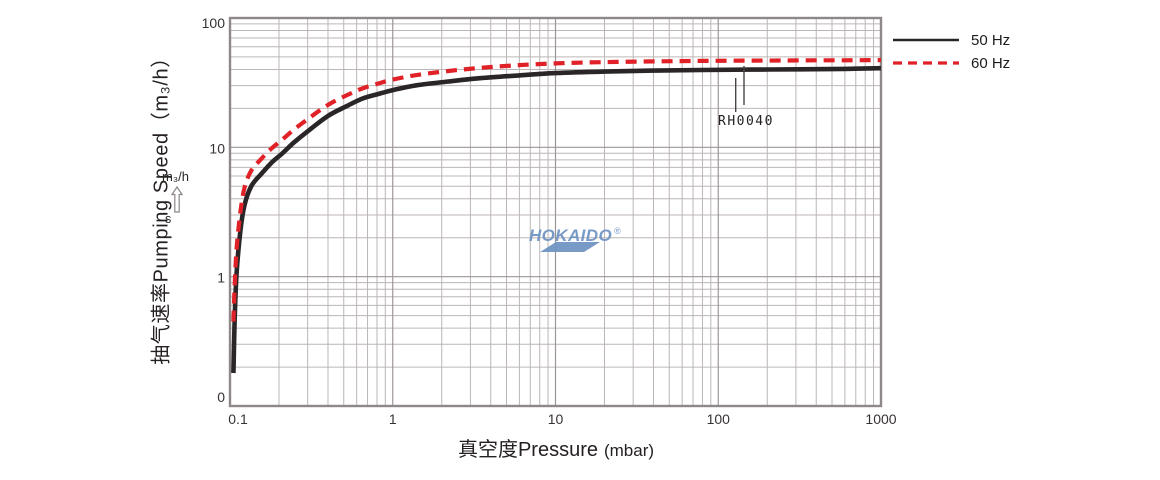 The width and height of the screenshot is (1160, 480). I want to click on y-axis-title: 抽气速率Pumping Speed（m₃/h）, so click(161, 206).